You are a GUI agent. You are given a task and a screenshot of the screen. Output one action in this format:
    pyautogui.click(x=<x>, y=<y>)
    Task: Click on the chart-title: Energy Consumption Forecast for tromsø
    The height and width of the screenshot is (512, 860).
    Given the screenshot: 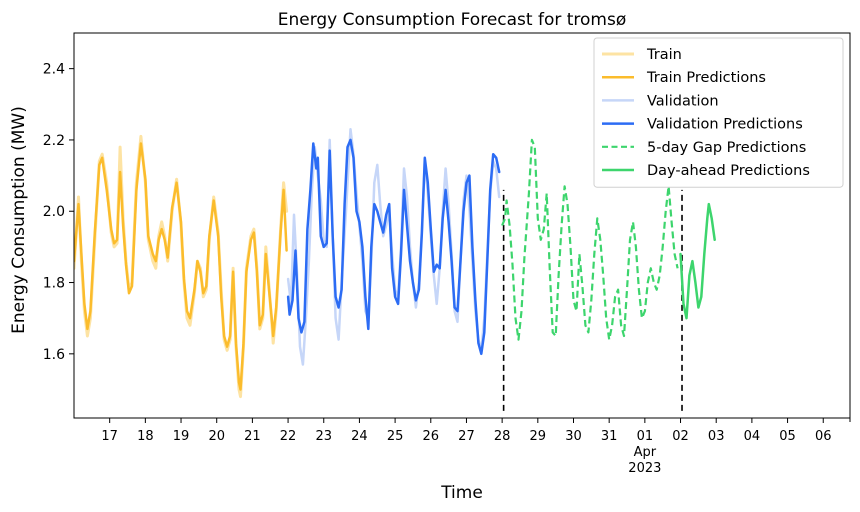 What is the action you would take?
    pyautogui.click(x=452, y=20)
    